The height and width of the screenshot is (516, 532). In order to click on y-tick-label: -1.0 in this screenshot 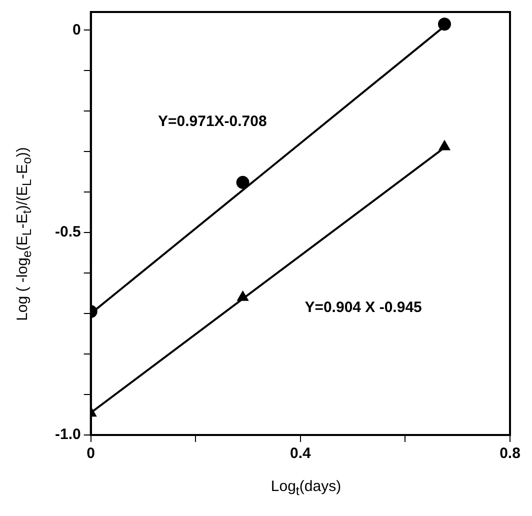, I will do `click(67, 435)`.